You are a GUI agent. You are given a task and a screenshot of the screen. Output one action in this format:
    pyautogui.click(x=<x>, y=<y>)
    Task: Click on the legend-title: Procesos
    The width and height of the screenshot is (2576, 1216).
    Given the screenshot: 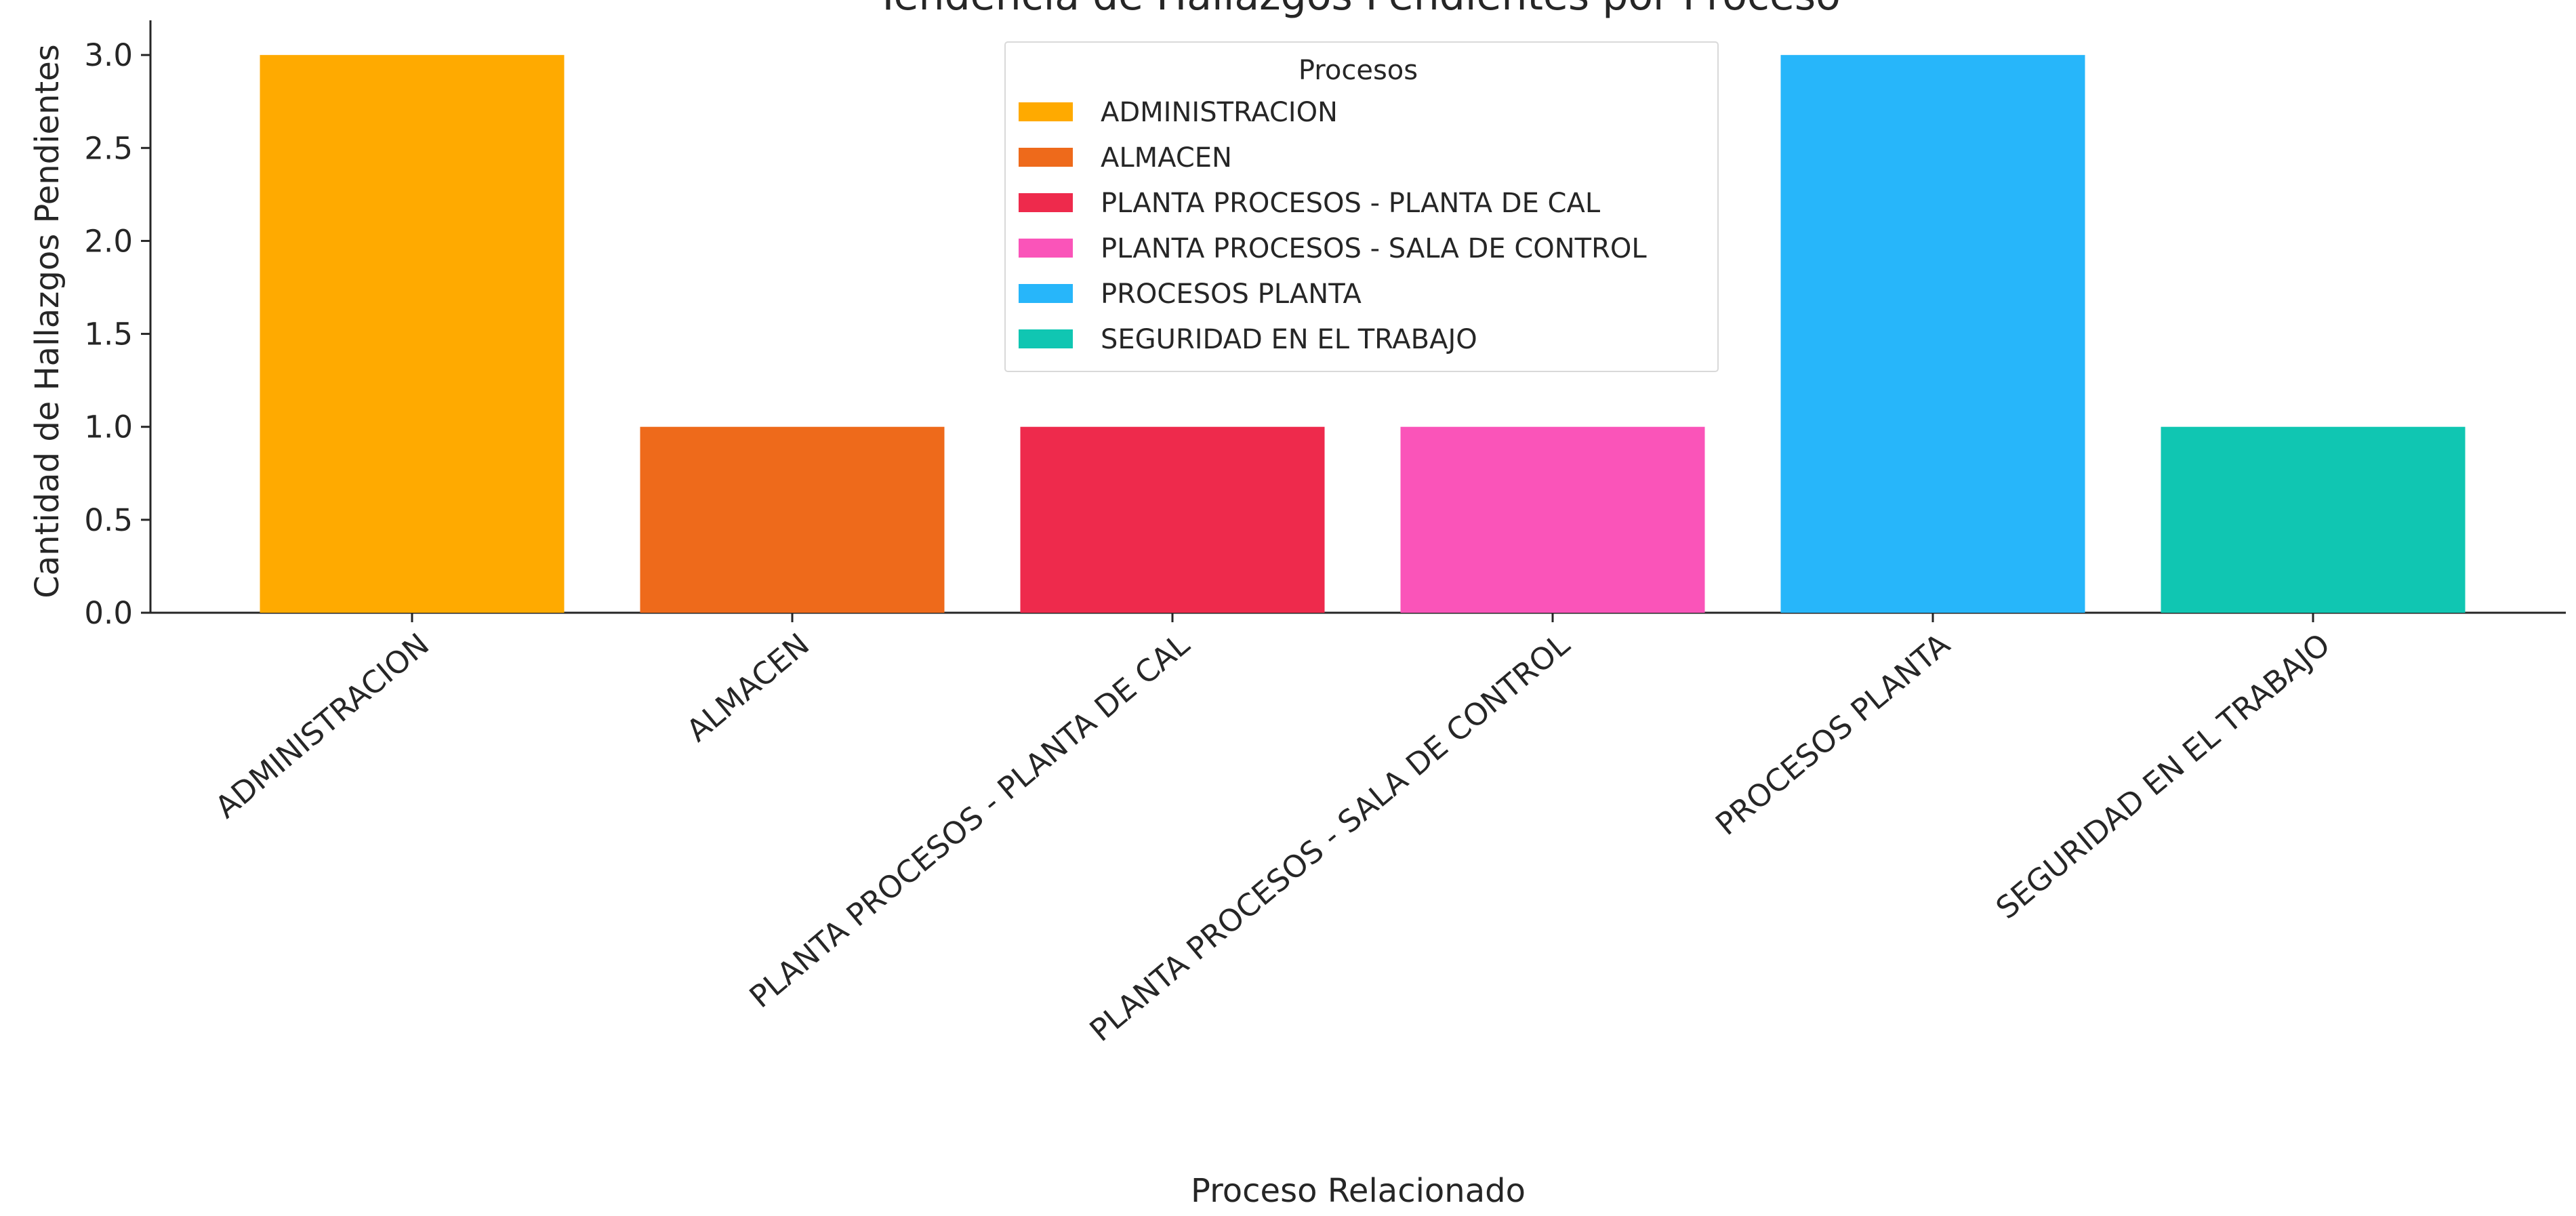 What is the action you would take?
    pyautogui.click(x=1359, y=70)
    